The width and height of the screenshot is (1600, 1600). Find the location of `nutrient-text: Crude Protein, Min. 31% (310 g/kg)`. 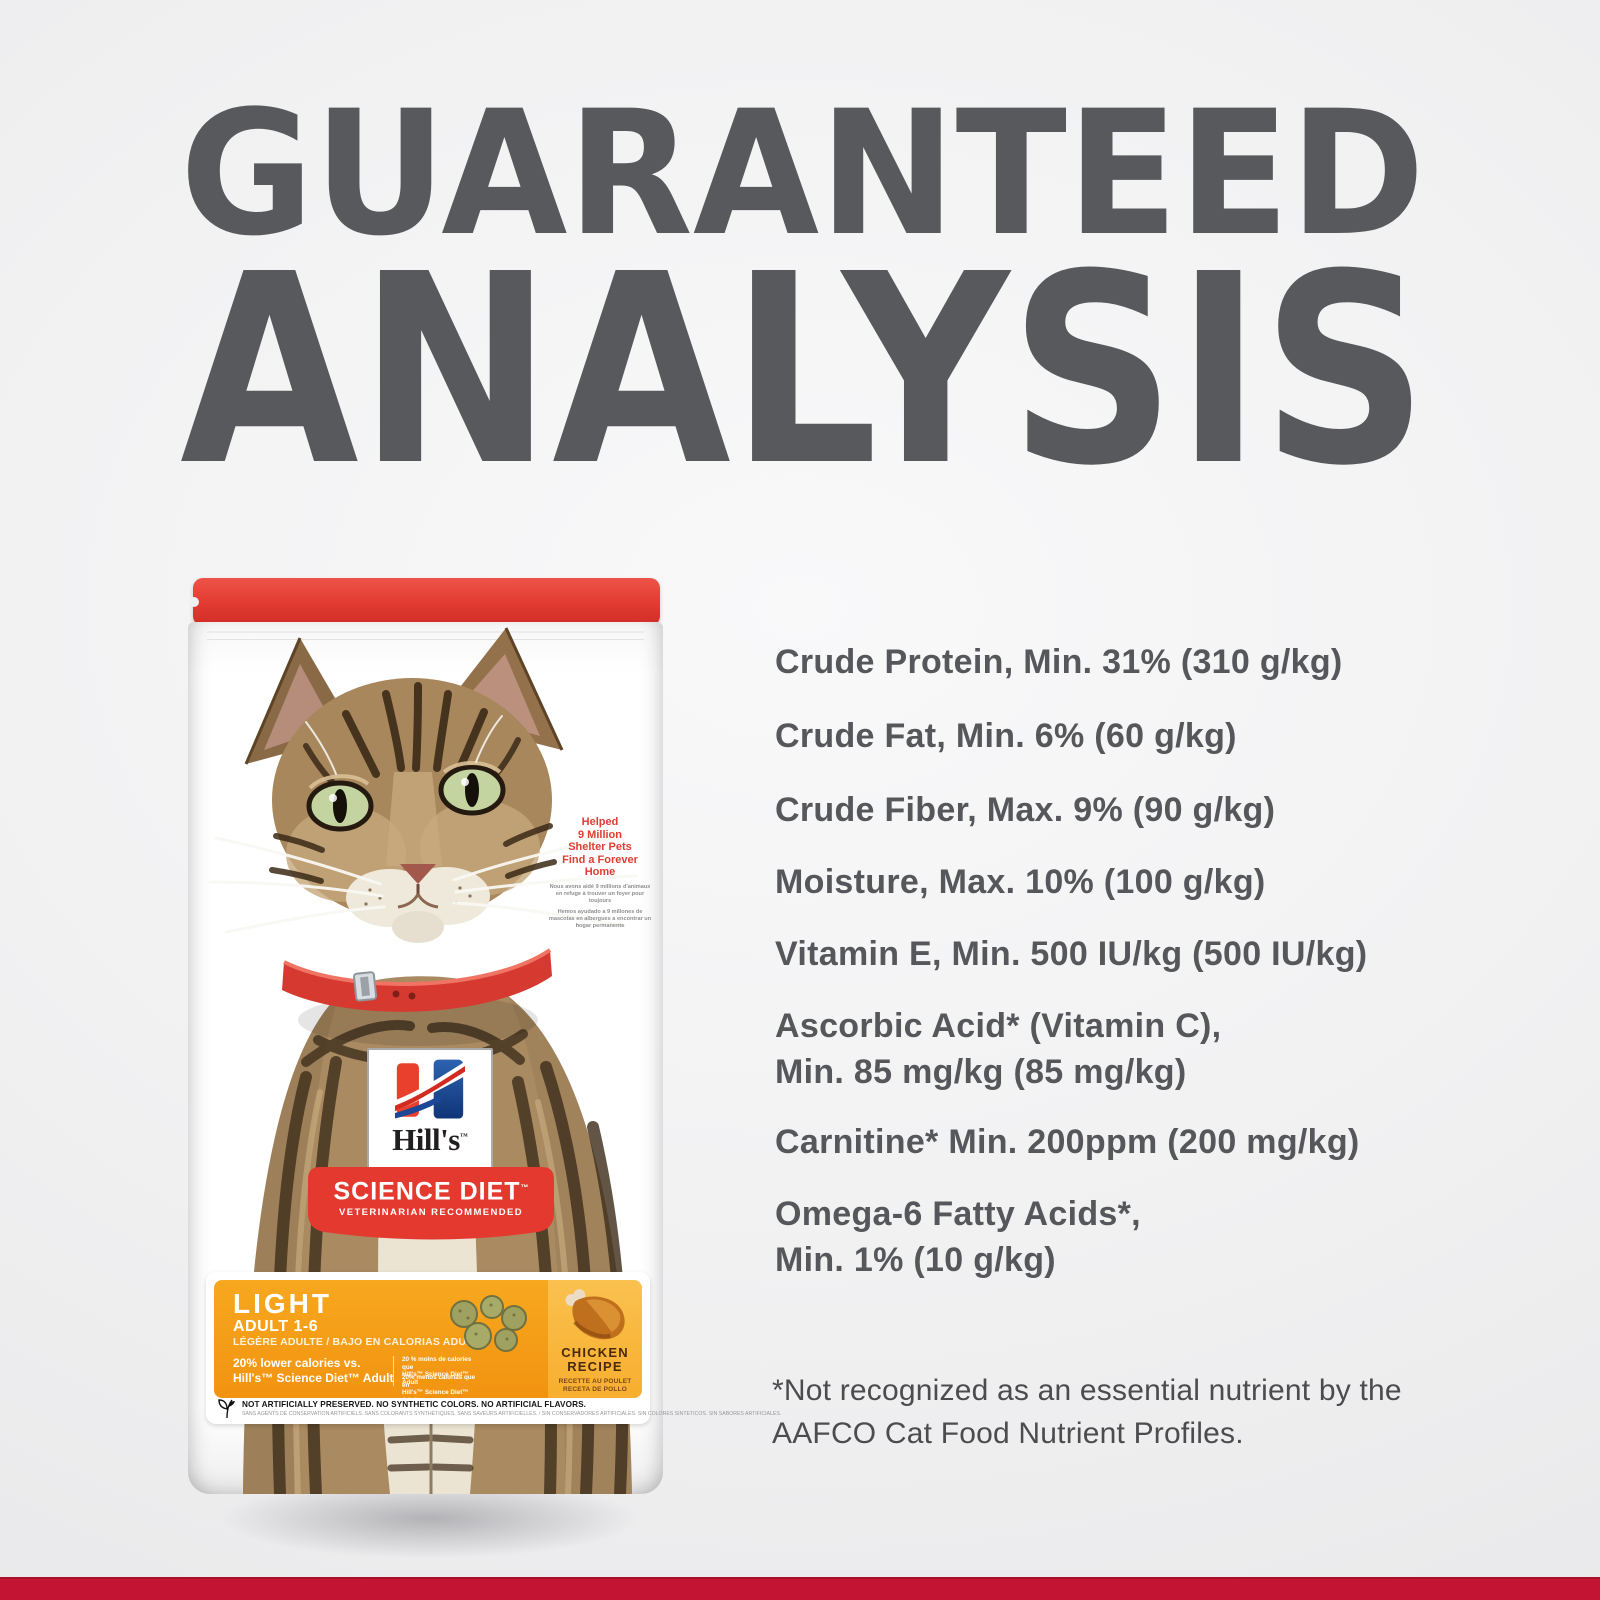

nutrient-text: Crude Protein, Min. 31% (310 g/kg) is located at coordinates (1059, 662).